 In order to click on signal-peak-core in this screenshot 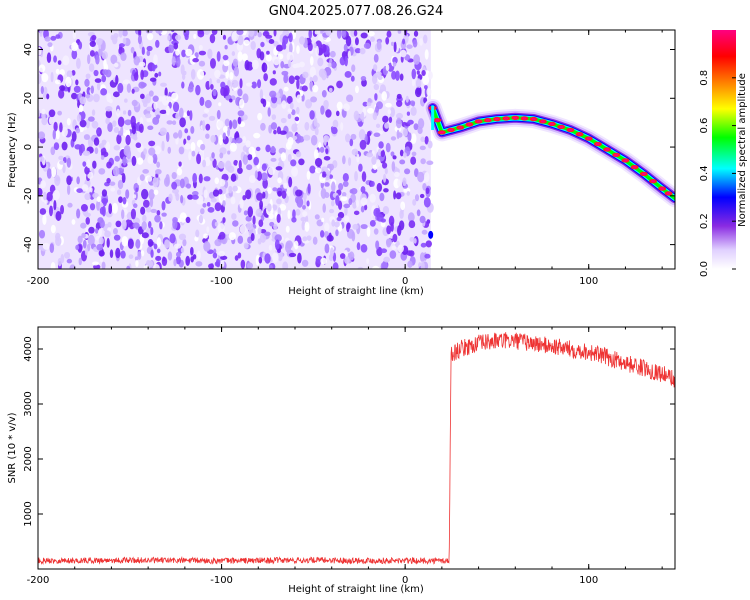, I will do `click(478, 121)`.